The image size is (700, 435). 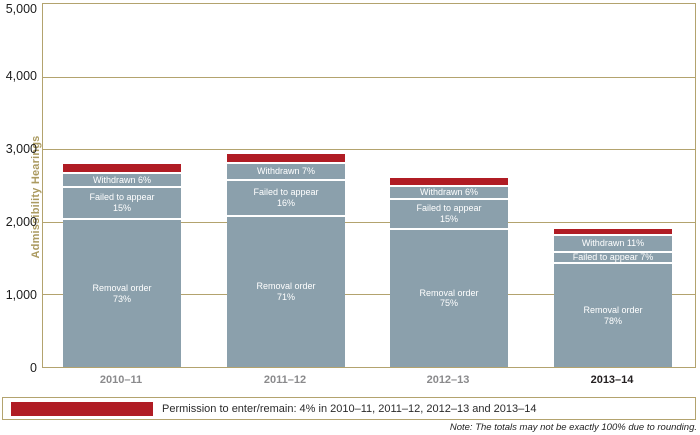 I want to click on y-tick-label-1000: 1,000, so click(x=21, y=295).